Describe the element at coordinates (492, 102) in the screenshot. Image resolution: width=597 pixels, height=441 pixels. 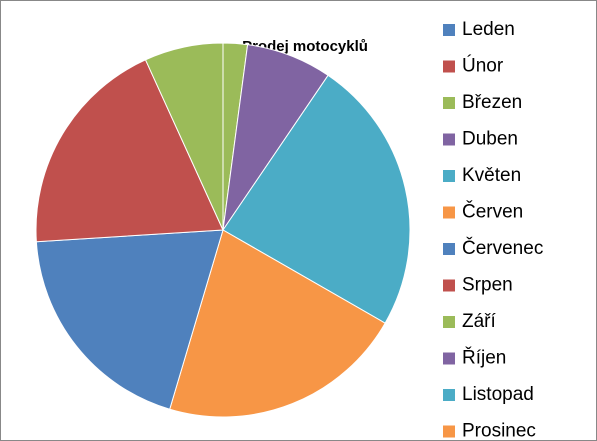
I see `legend-label: Březen` at that location.